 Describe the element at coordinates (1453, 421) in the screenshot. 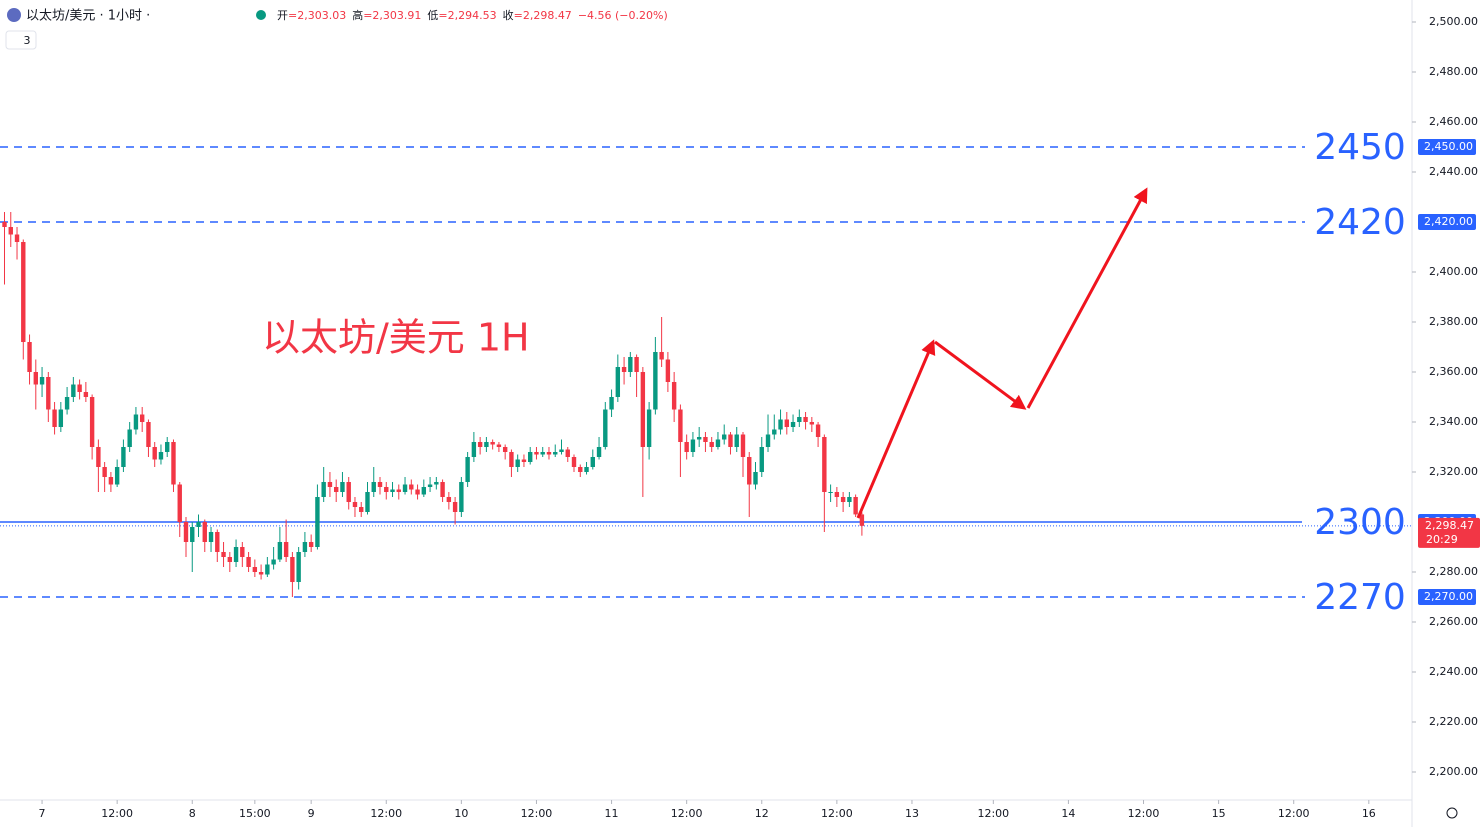

I see `y-tick-label: 2,340.00` at that location.